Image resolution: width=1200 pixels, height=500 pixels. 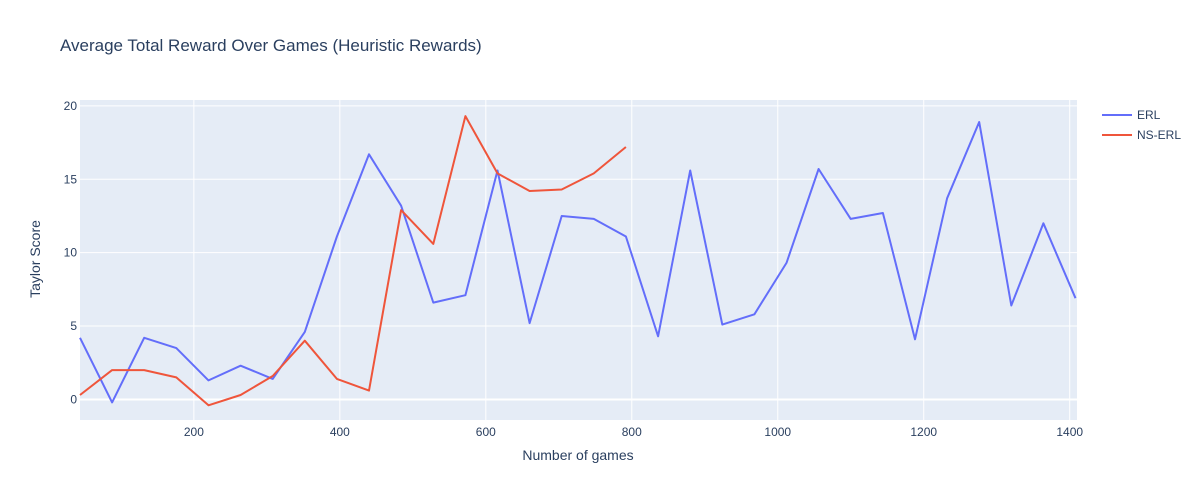 What do you see at coordinates (71, 179) in the screenshot?
I see `y-tick-label: 15` at bounding box center [71, 179].